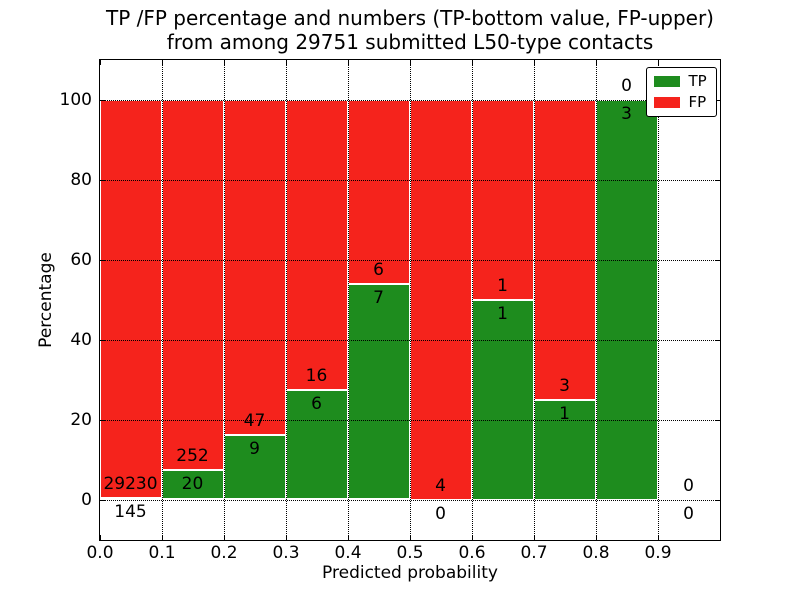 The height and width of the screenshot is (600, 800). I want to click on tp-count-label: 20, so click(192, 484).